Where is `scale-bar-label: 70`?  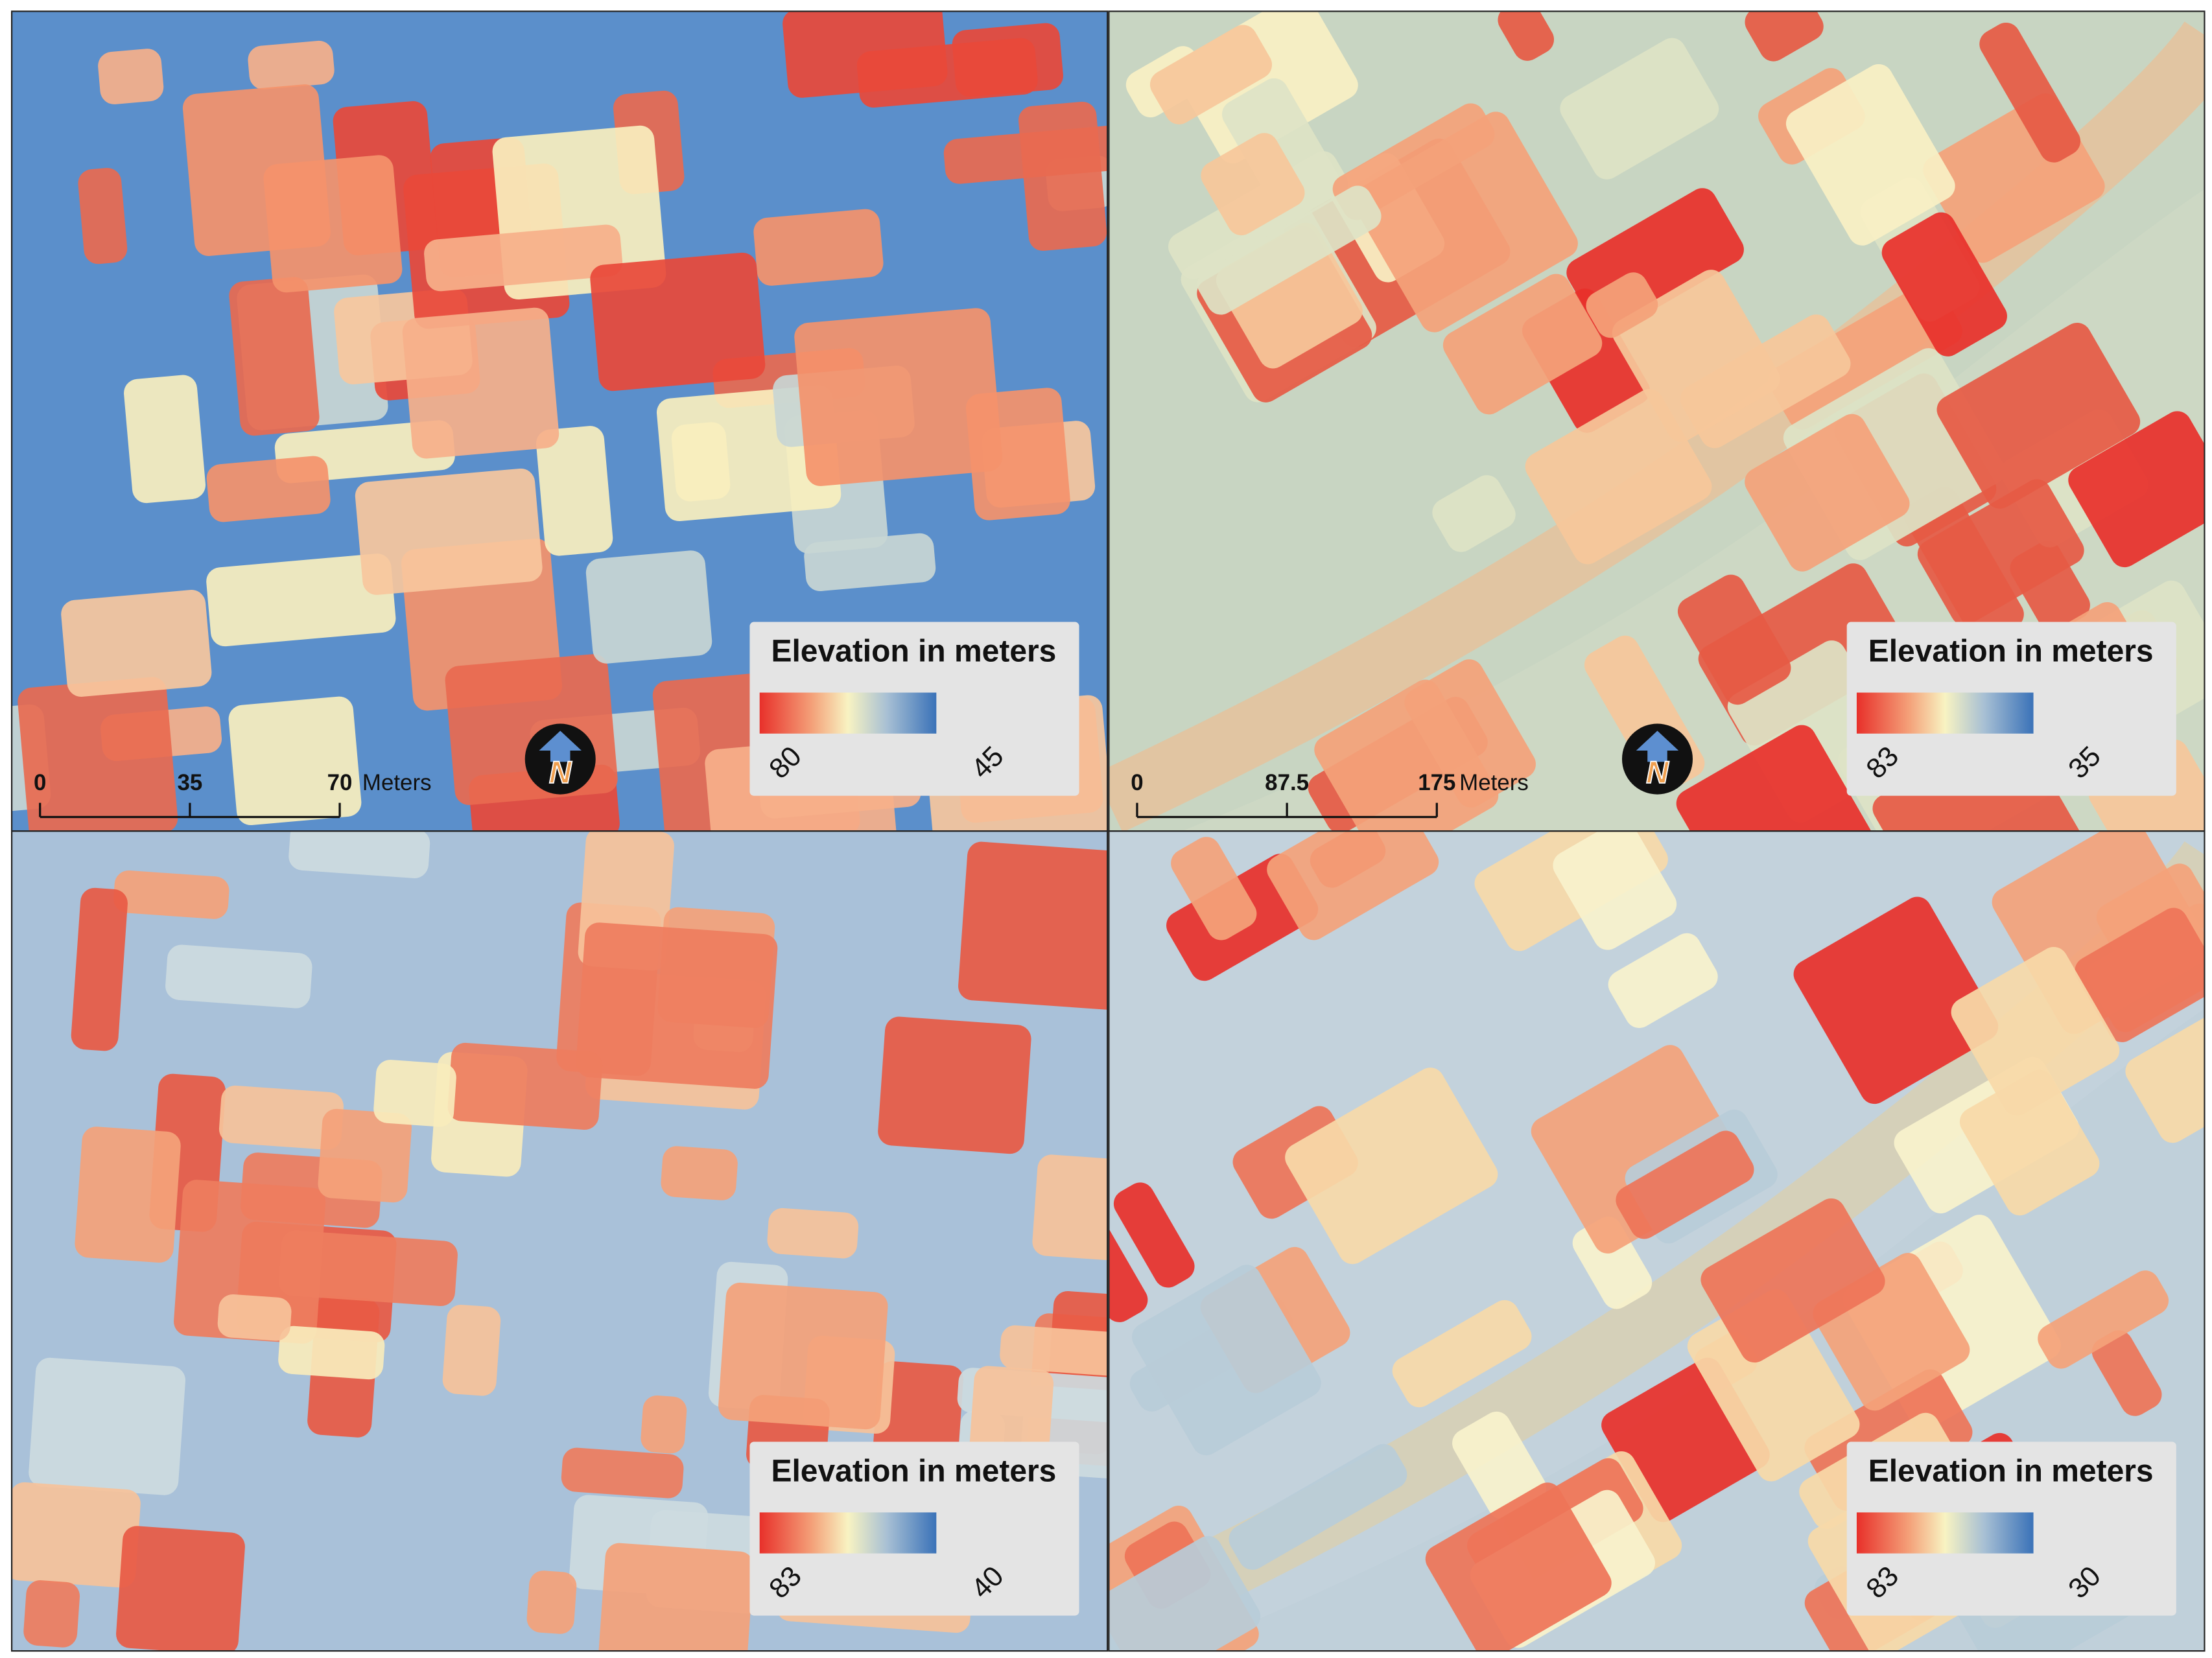 scale-bar-label: 70 is located at coordinates (340, 782).